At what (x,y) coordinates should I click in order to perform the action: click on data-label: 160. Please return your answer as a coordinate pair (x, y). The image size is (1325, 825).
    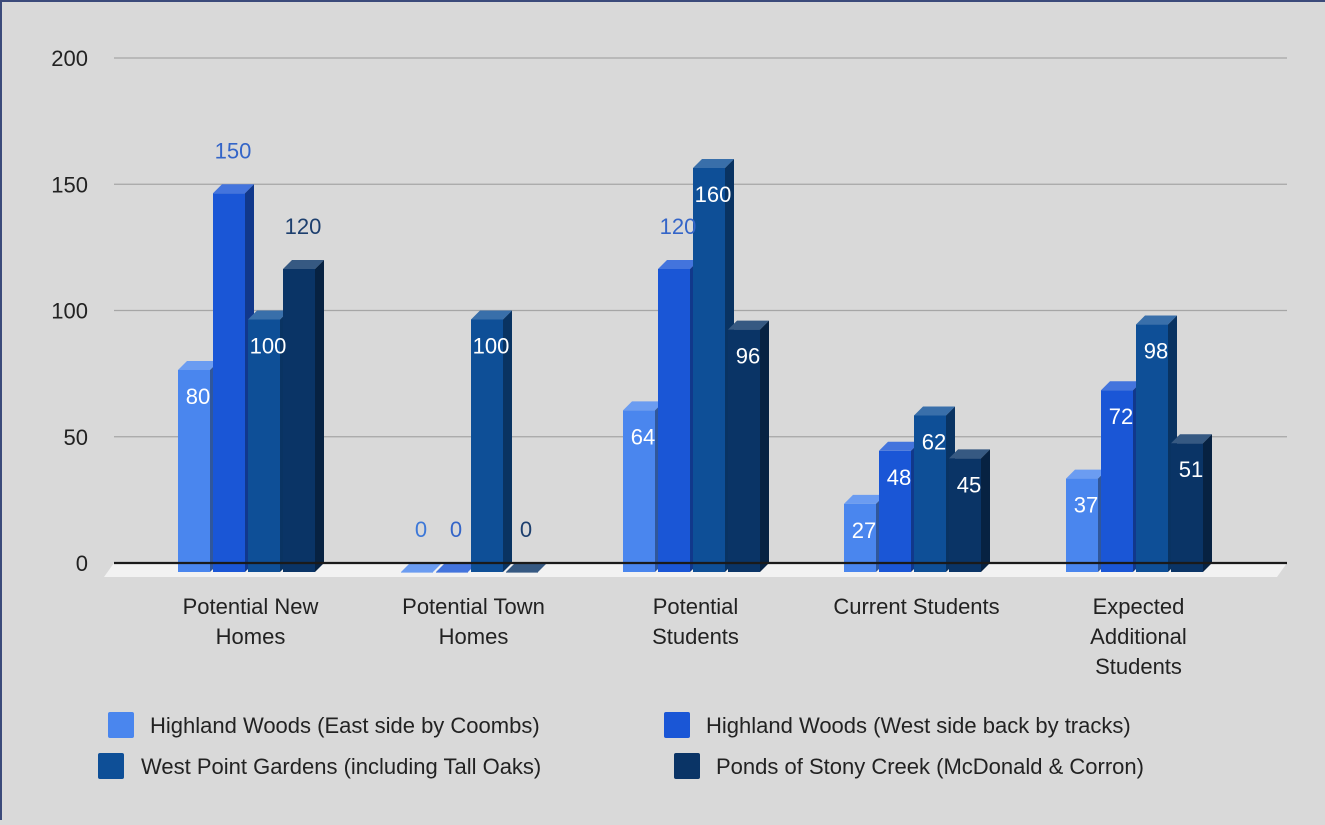
    Looking at the image, I should click on (713, 194).